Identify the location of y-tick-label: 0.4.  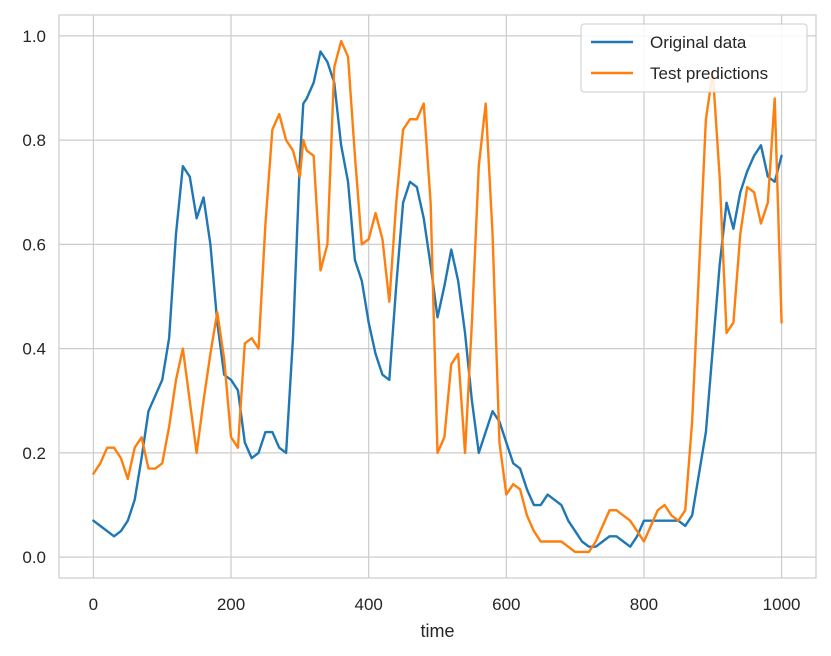
(34, 349).